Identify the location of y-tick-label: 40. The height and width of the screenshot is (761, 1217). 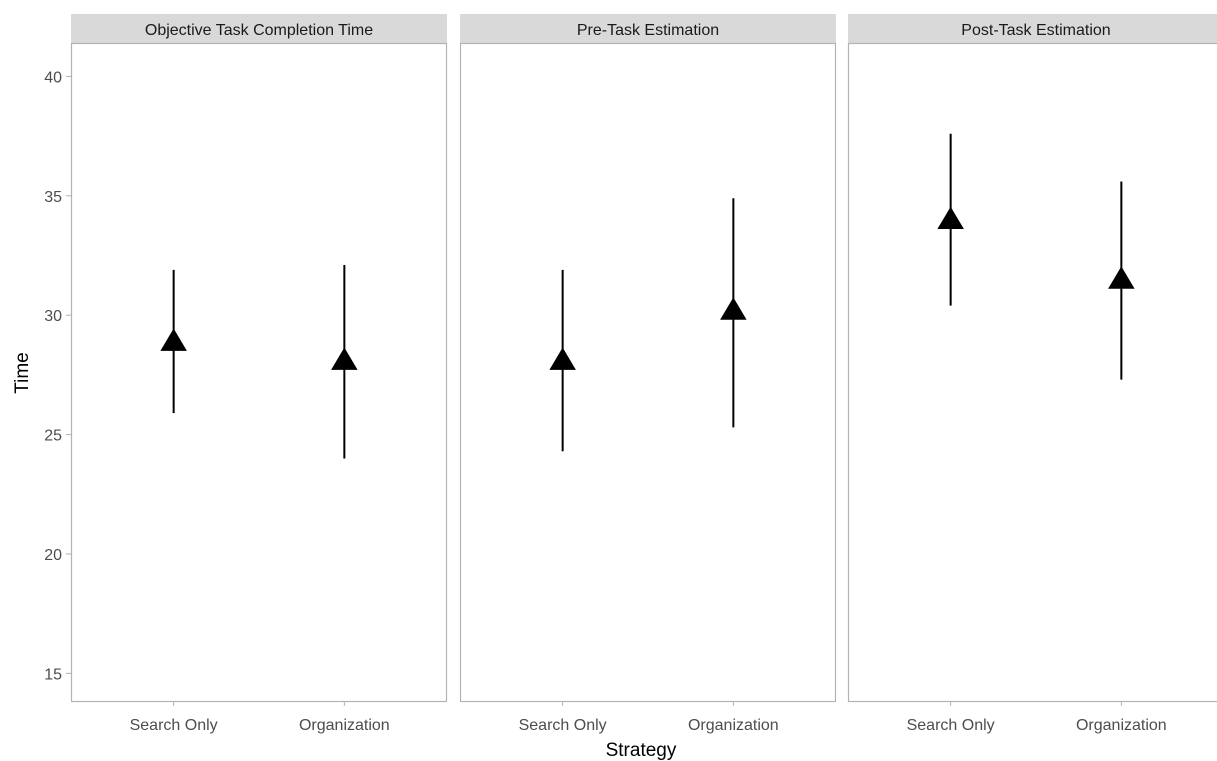
(53, 77).